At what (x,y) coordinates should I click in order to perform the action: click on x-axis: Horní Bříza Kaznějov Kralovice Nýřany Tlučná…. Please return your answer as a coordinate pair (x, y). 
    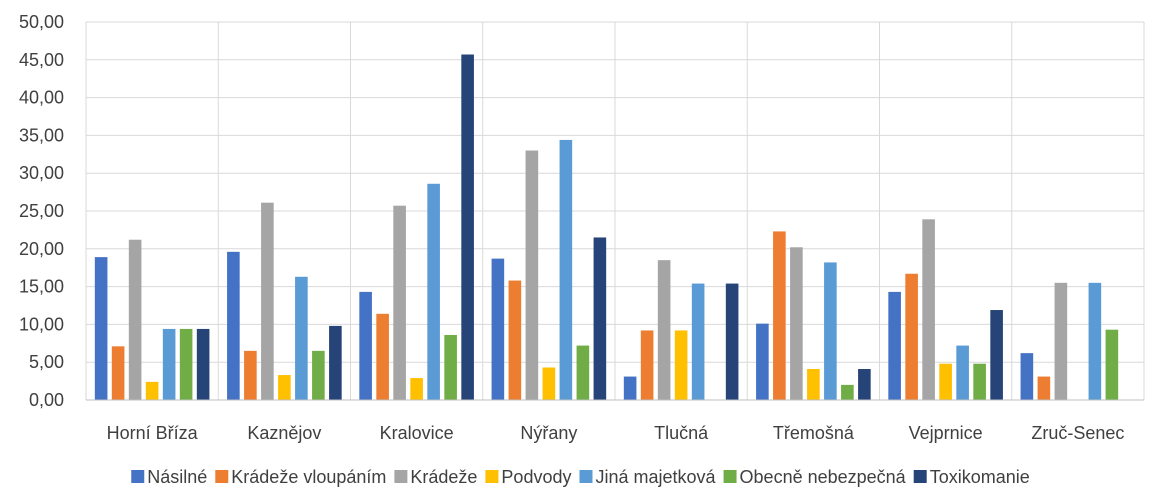
    Looking at the image, I should click on (615, 421).